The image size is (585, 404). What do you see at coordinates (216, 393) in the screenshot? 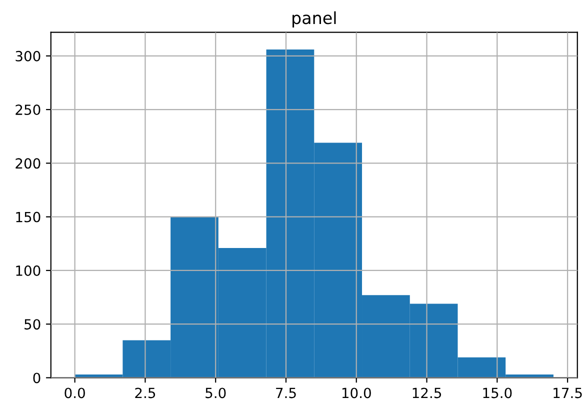
I see `x-tick-label: 5.0` at bounding box center [216, 393].